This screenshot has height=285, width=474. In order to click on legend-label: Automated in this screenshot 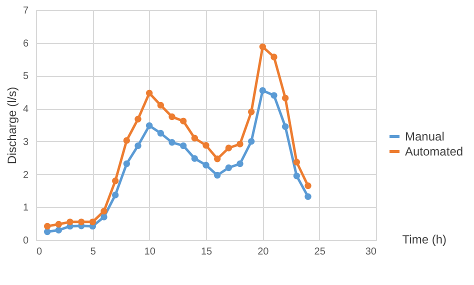, I will do `click(434, 151)`.